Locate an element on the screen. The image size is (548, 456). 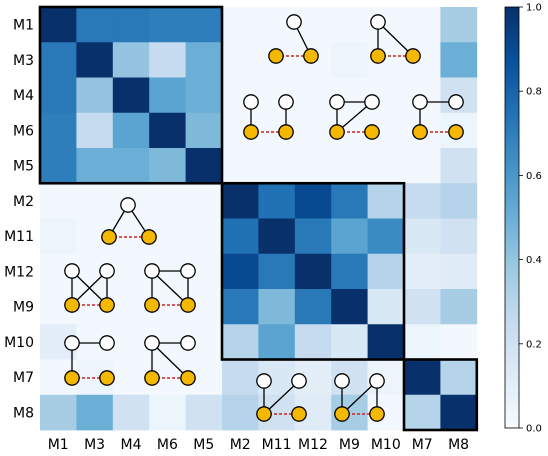
colorbar-tick-label: 0.4 is located at coordinates (534, 260).